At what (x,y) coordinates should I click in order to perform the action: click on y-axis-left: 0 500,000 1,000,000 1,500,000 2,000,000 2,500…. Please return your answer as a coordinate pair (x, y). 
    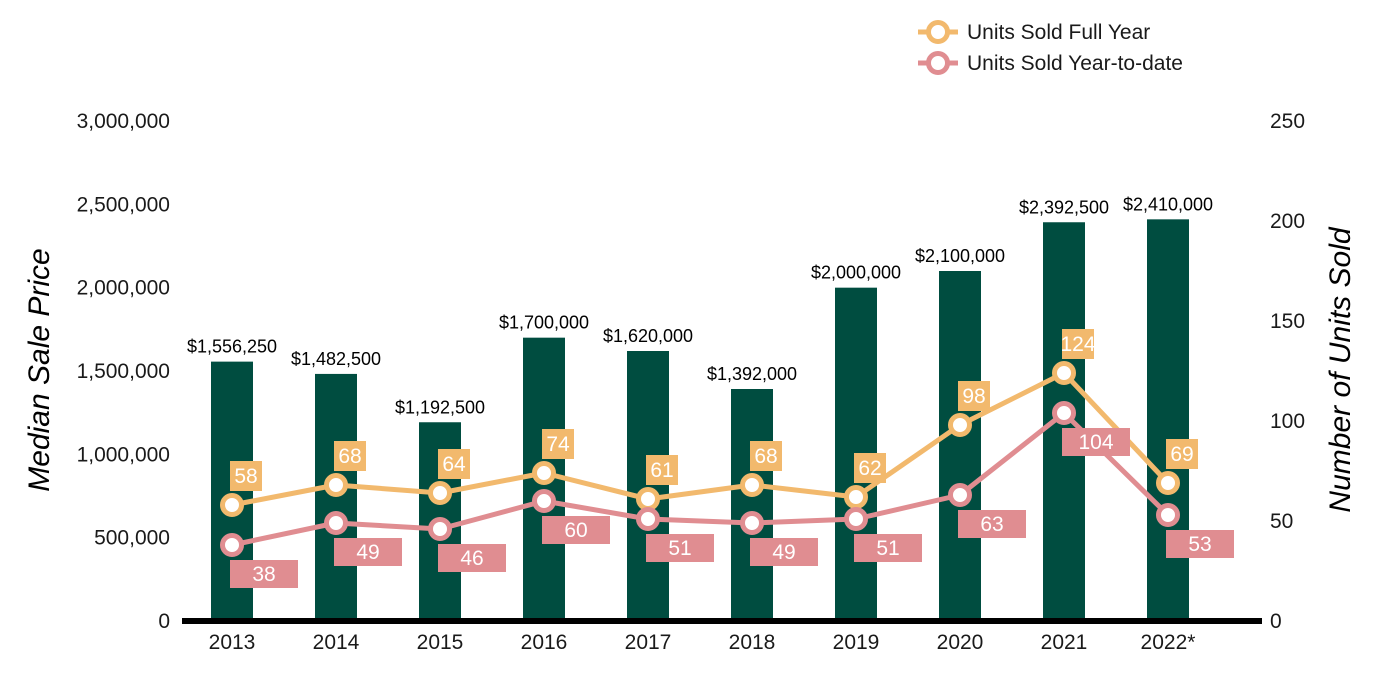
    Looking at the image, I should click on (123, 371).